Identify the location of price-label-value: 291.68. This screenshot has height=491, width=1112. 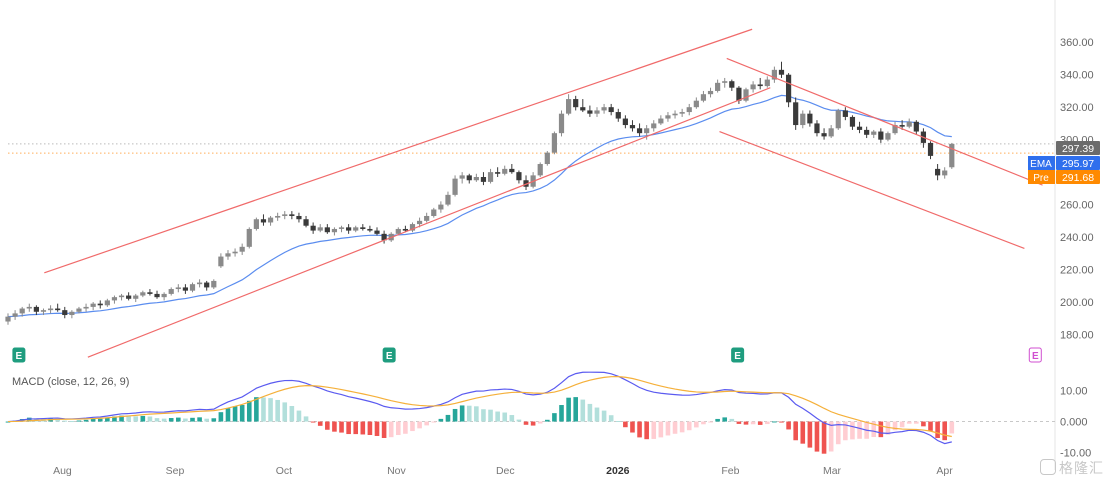
(1078, 178).